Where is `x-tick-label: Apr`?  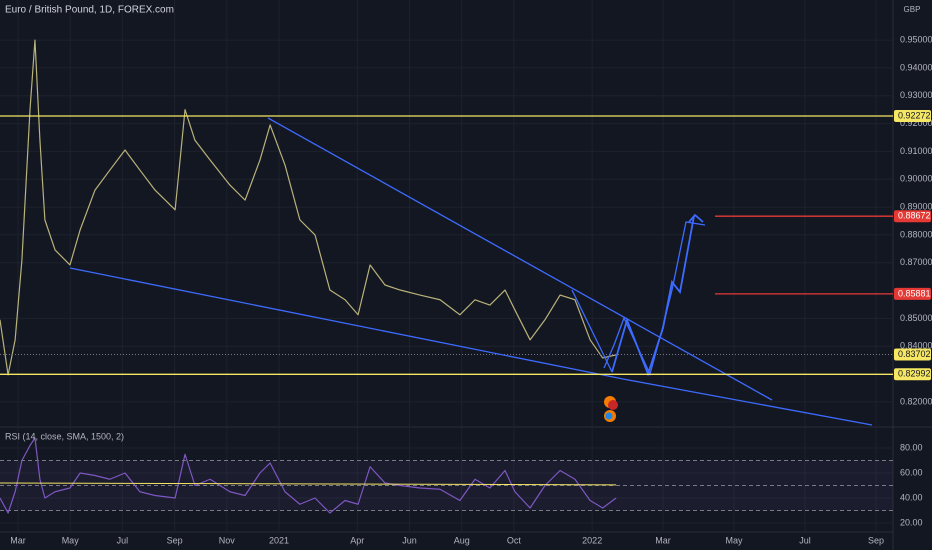
x-tick-label: Apr is located at coordinates (357, 540).